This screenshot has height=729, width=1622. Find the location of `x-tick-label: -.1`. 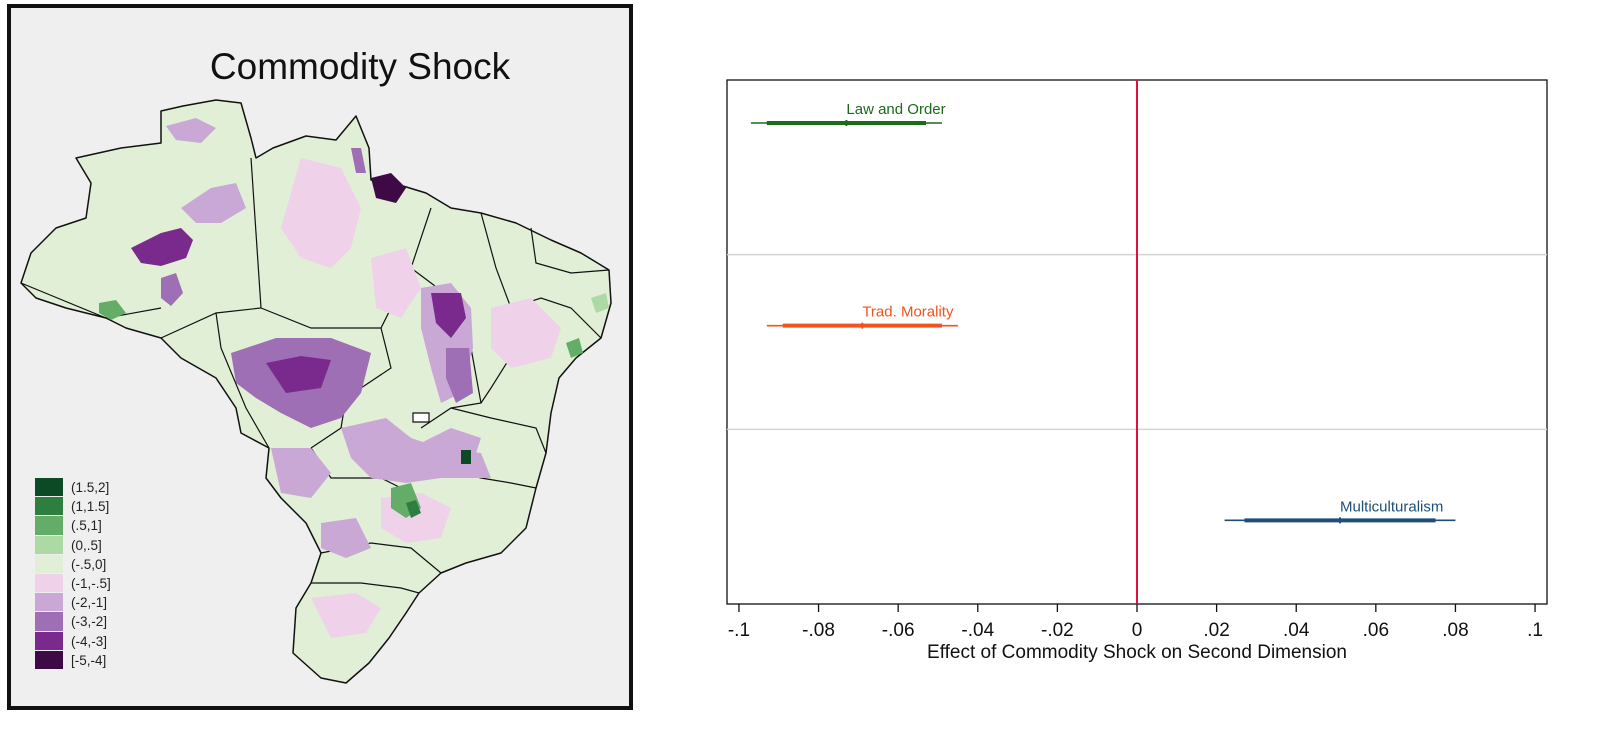

x-tick-label: -.1 is located at coordinates (739, 630).